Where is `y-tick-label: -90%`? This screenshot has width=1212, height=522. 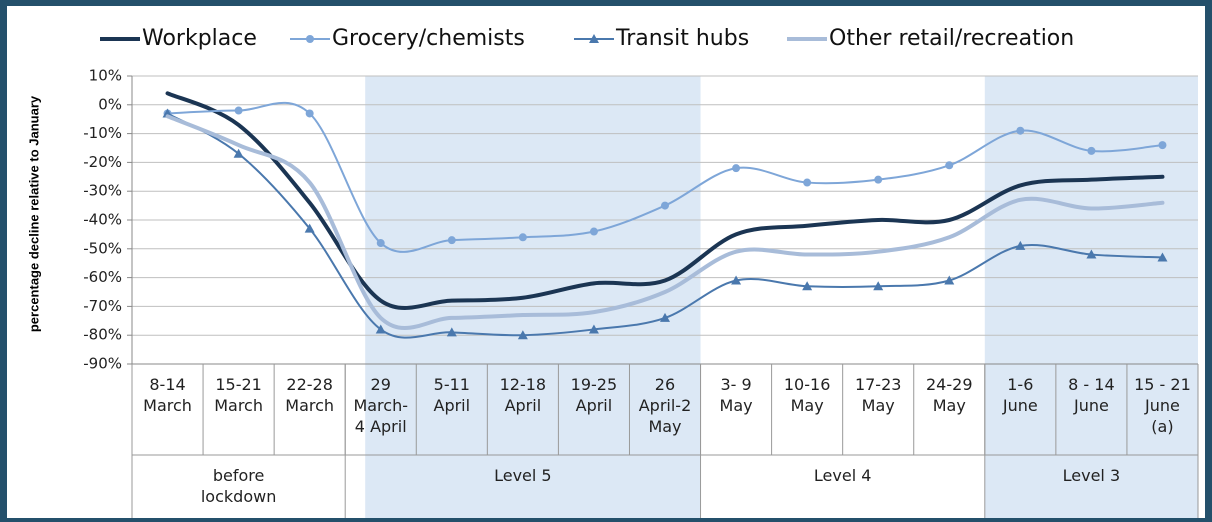 y-tick-label: -90% is located at coordinates (102, 364).